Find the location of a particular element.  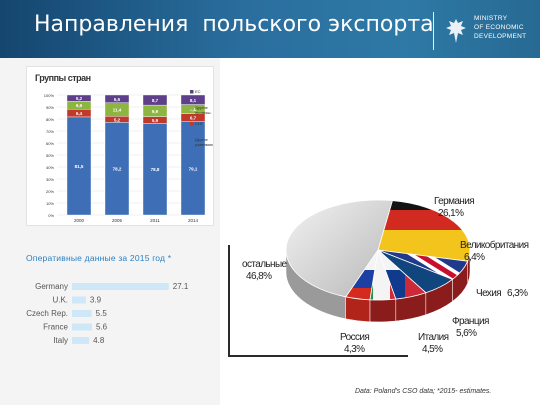

ministry-line: OF ECONOMIC is located at coordinates (499, 27).